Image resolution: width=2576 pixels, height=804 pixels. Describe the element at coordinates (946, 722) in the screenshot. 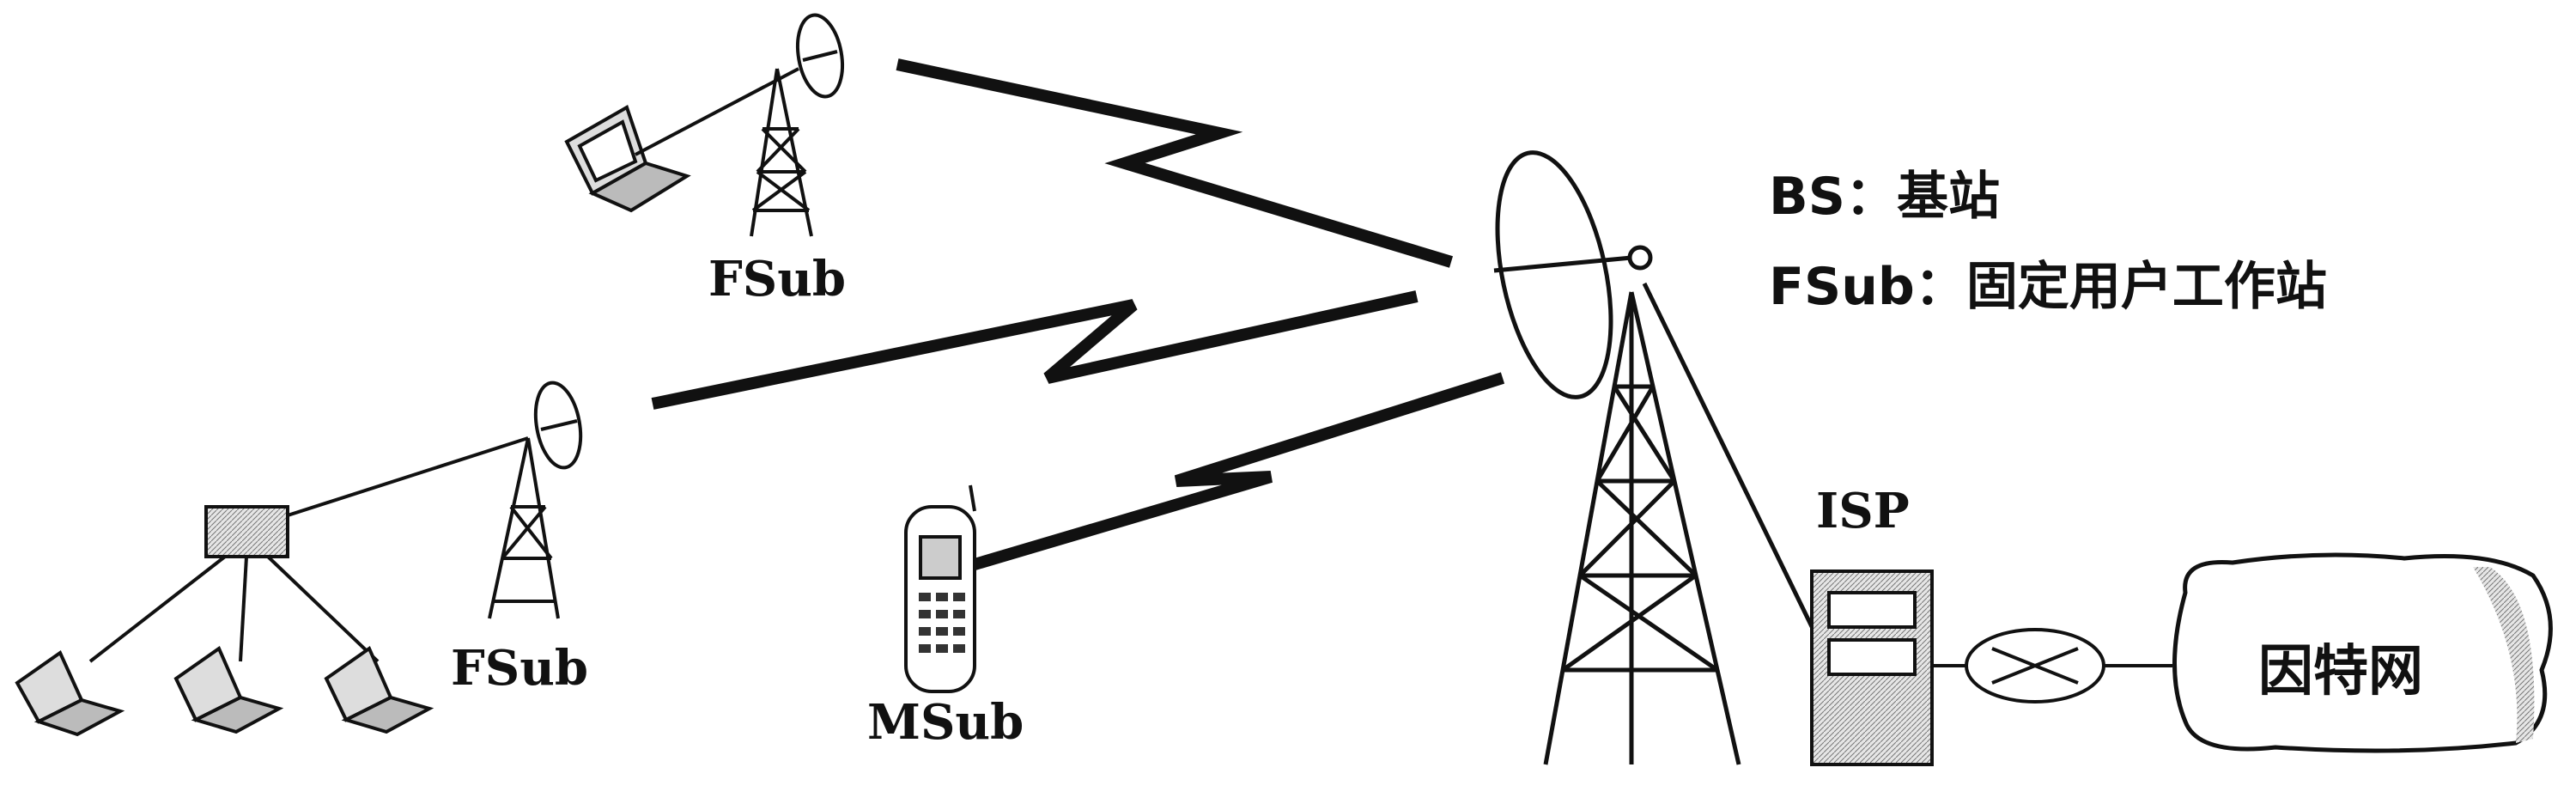

I see `label-msub: MSub` at that location.